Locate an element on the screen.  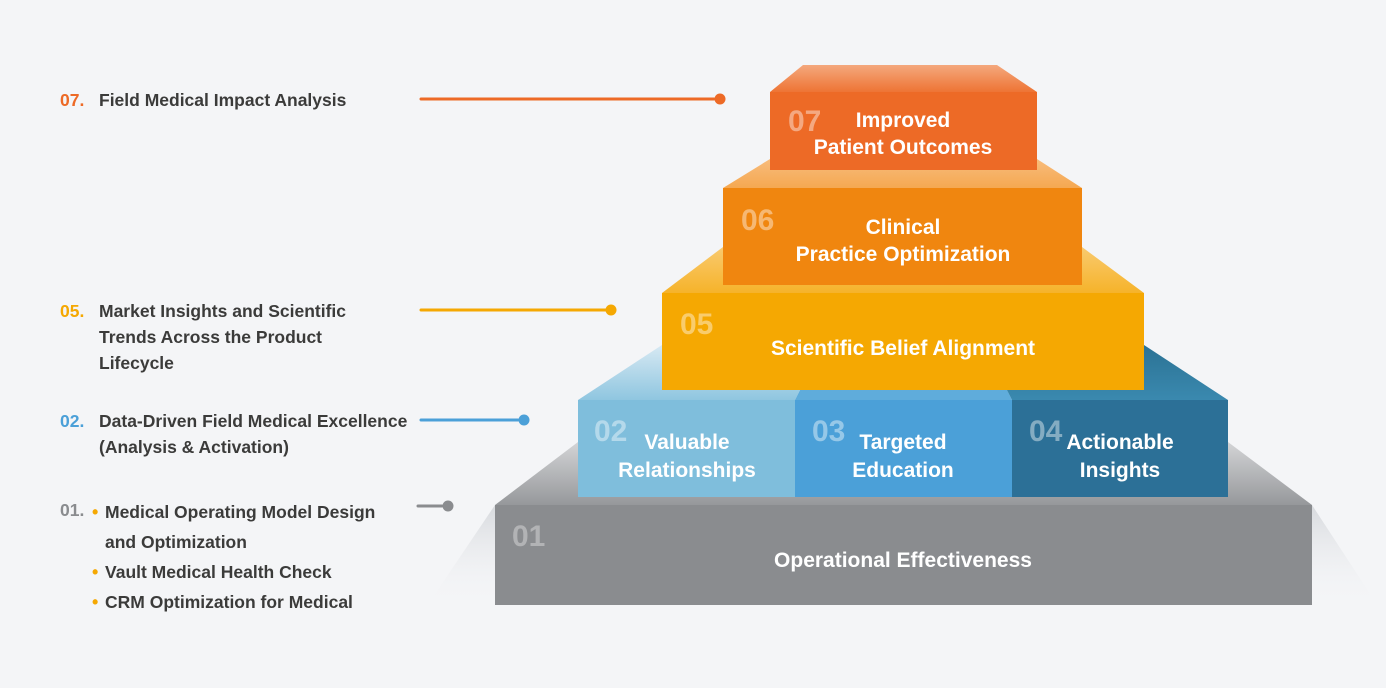
level-04-front-face is located at coordinates (1120, 448).